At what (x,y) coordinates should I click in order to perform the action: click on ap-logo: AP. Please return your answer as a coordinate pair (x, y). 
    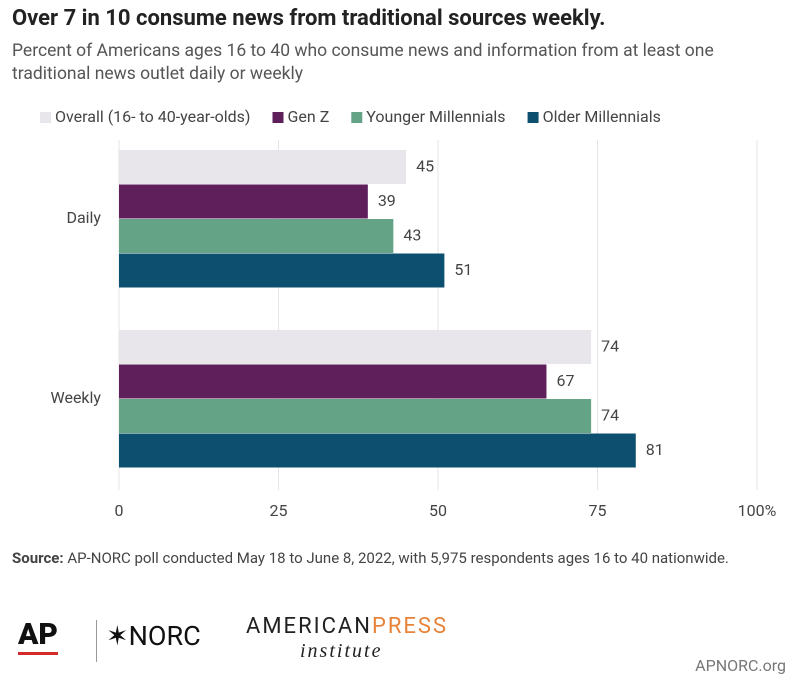
    Looking at the image, I should click on (38, 636).